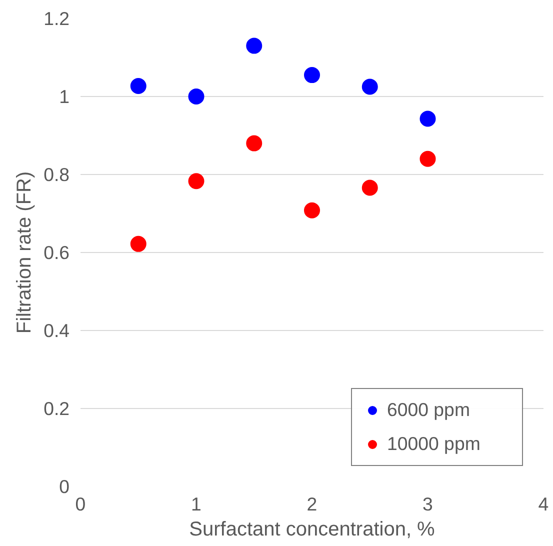 This screenshot has width=553, height=546. Describe the element at coordinates (434, 444) in the screenshot. I see `legend-label: 10000 ppm` at that location.